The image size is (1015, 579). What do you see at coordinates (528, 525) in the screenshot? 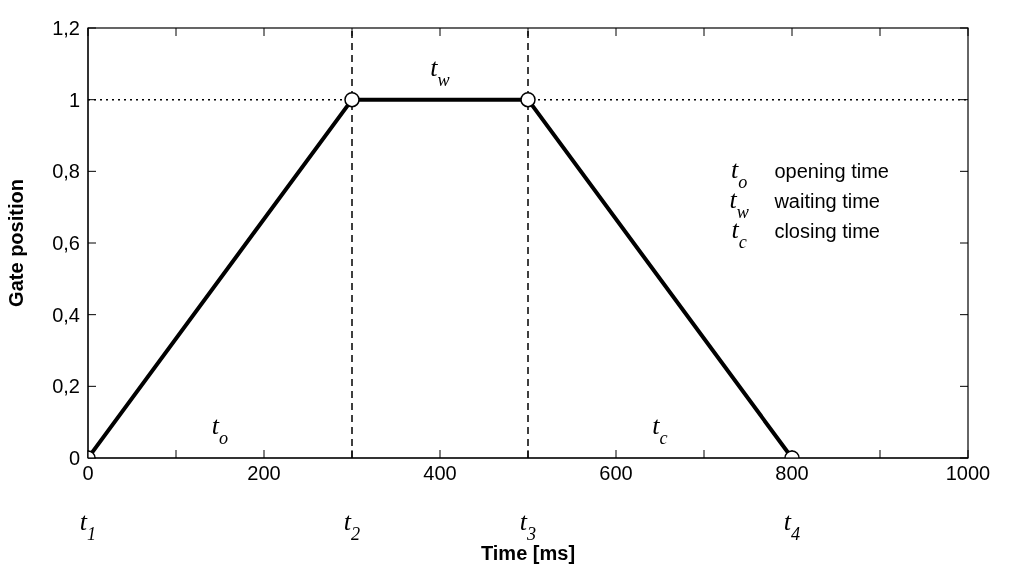
I see `text: t$_{3}$` at bounding box center [528, 525].